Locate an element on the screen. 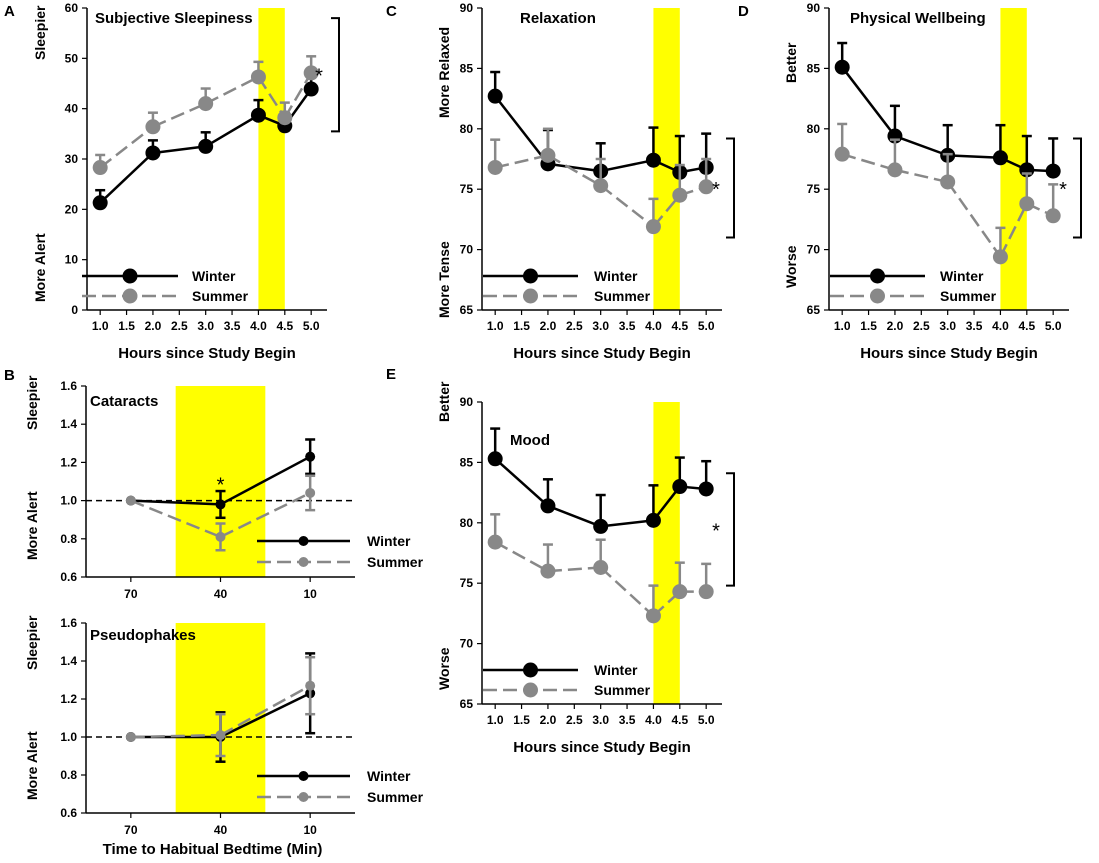 The height and width of the screenshot is (863, 1099). chart-title: Relaxation is located at coordinates (558, 18).